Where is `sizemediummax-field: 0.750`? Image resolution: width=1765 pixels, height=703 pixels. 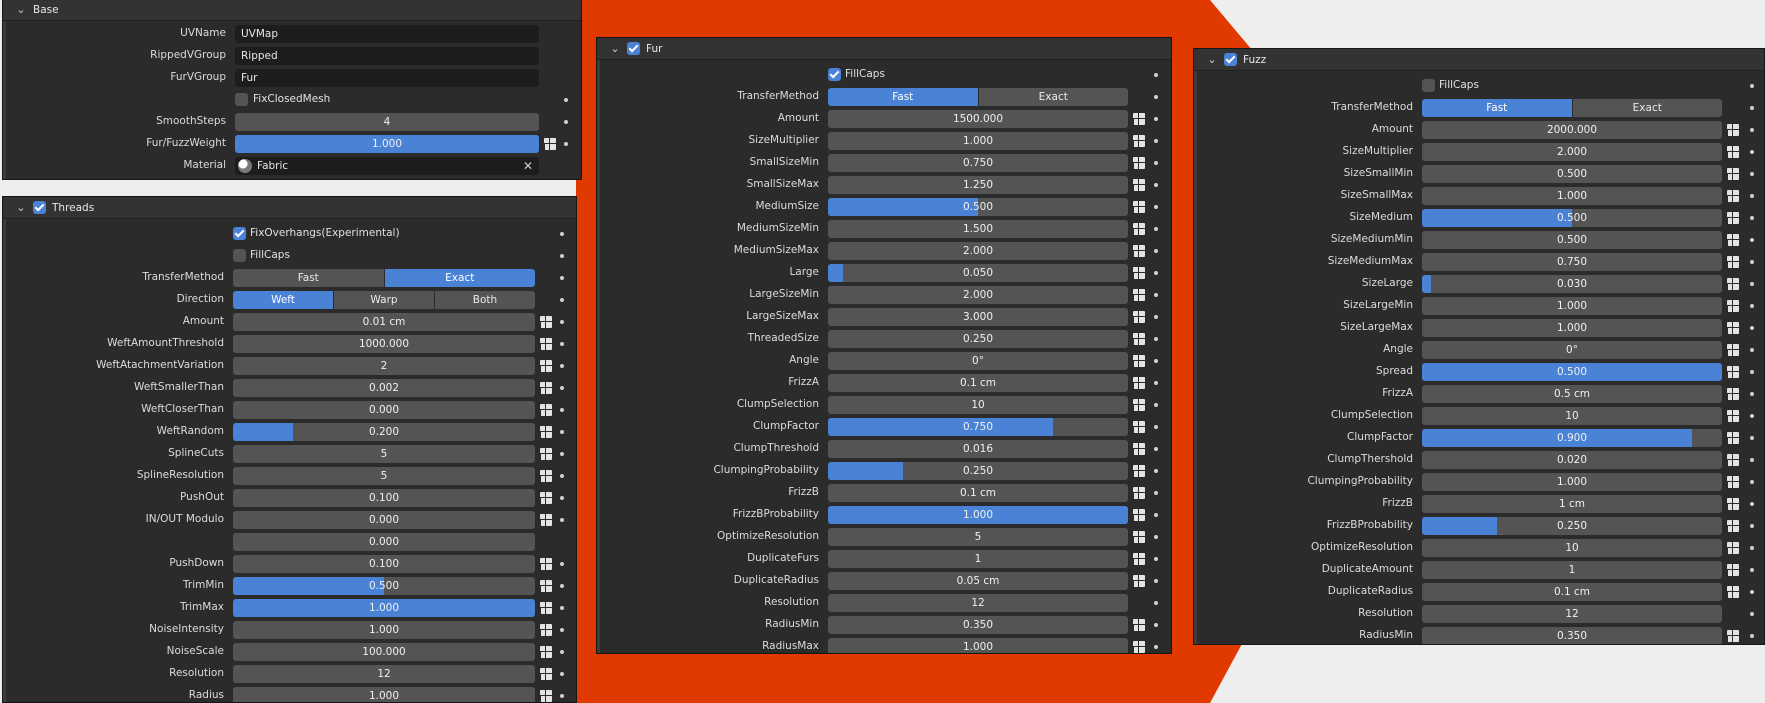
sizemediummax-field: 0.750 is located at coordinates (1572, 262).